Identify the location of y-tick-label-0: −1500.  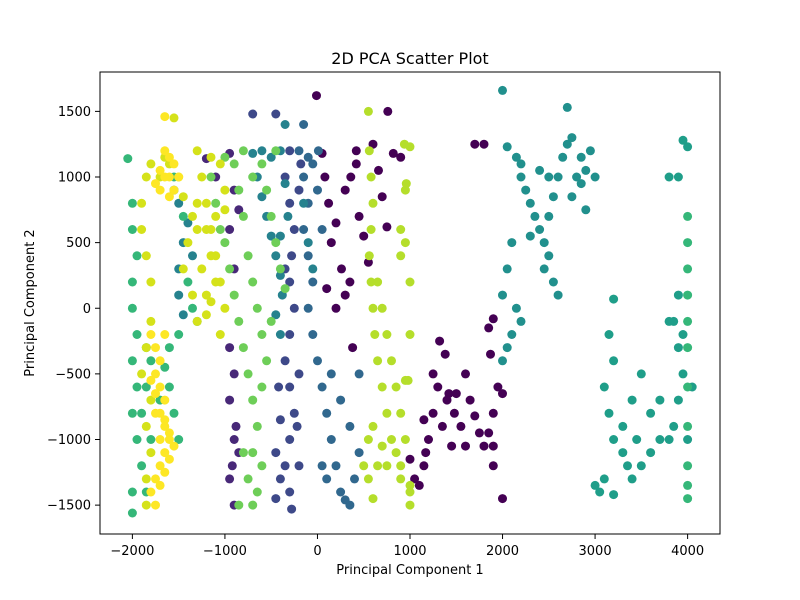
(69, 506).